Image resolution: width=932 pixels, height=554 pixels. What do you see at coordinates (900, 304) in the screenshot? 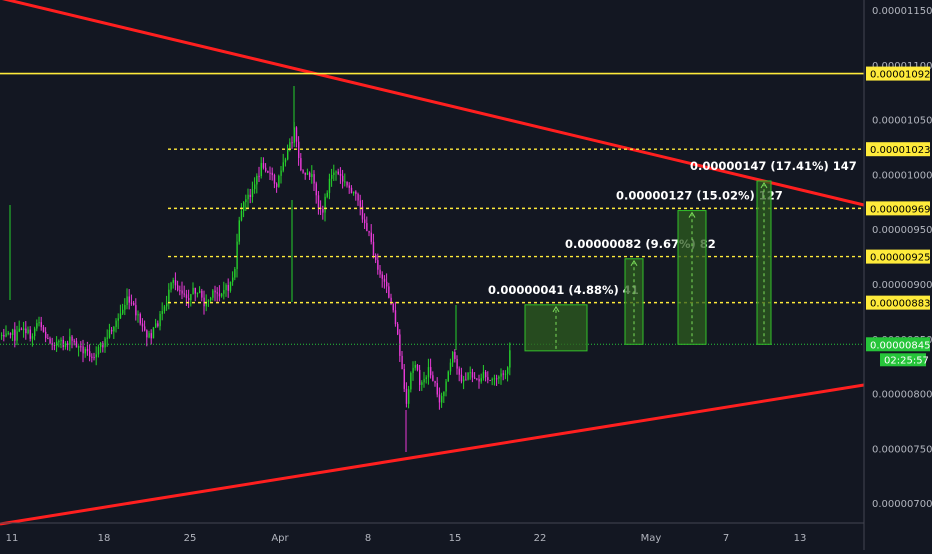
I see `level-price-text: 0.00000883` at bounding box center [900, 304].